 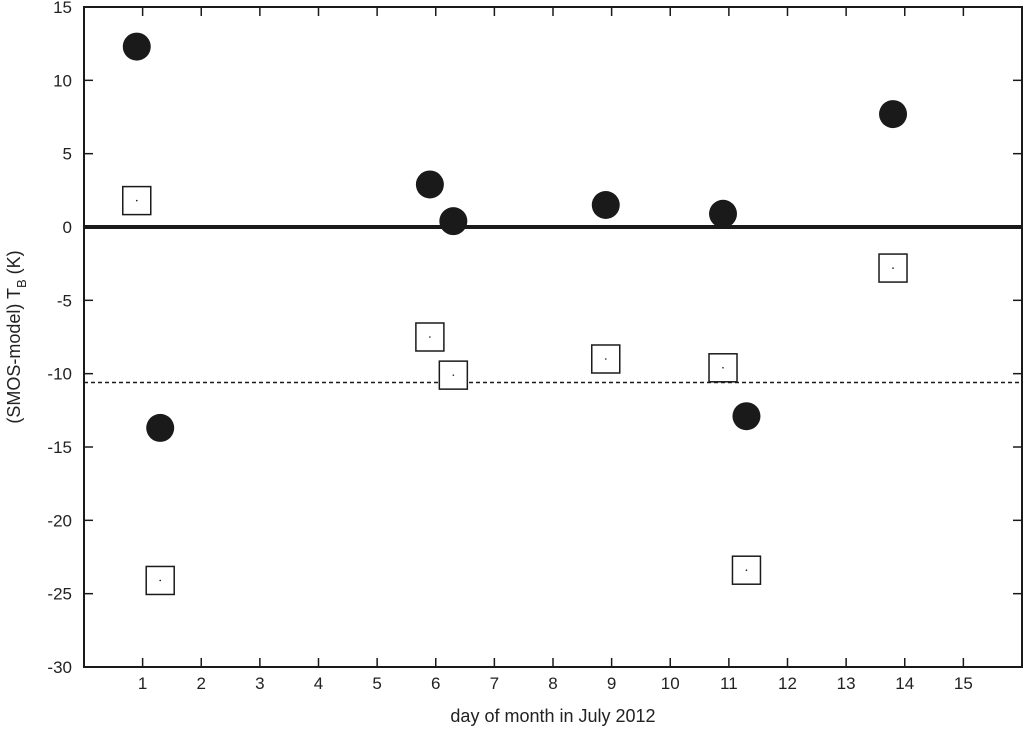 What do you see at coordinates (62, 8) in the screenshot?
I see `y-tick-label: 15` at bounding box center [62, 8].